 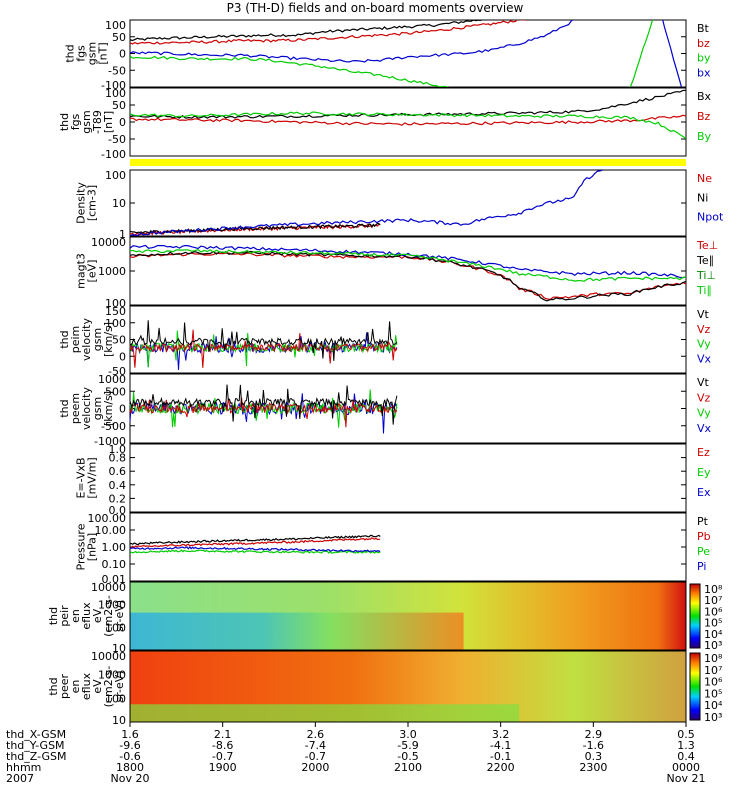 What do you see at coordinates (108, 408) in the screenshot?
I see `y-axis-label: [km/s]` at bounding box center [108, 408].